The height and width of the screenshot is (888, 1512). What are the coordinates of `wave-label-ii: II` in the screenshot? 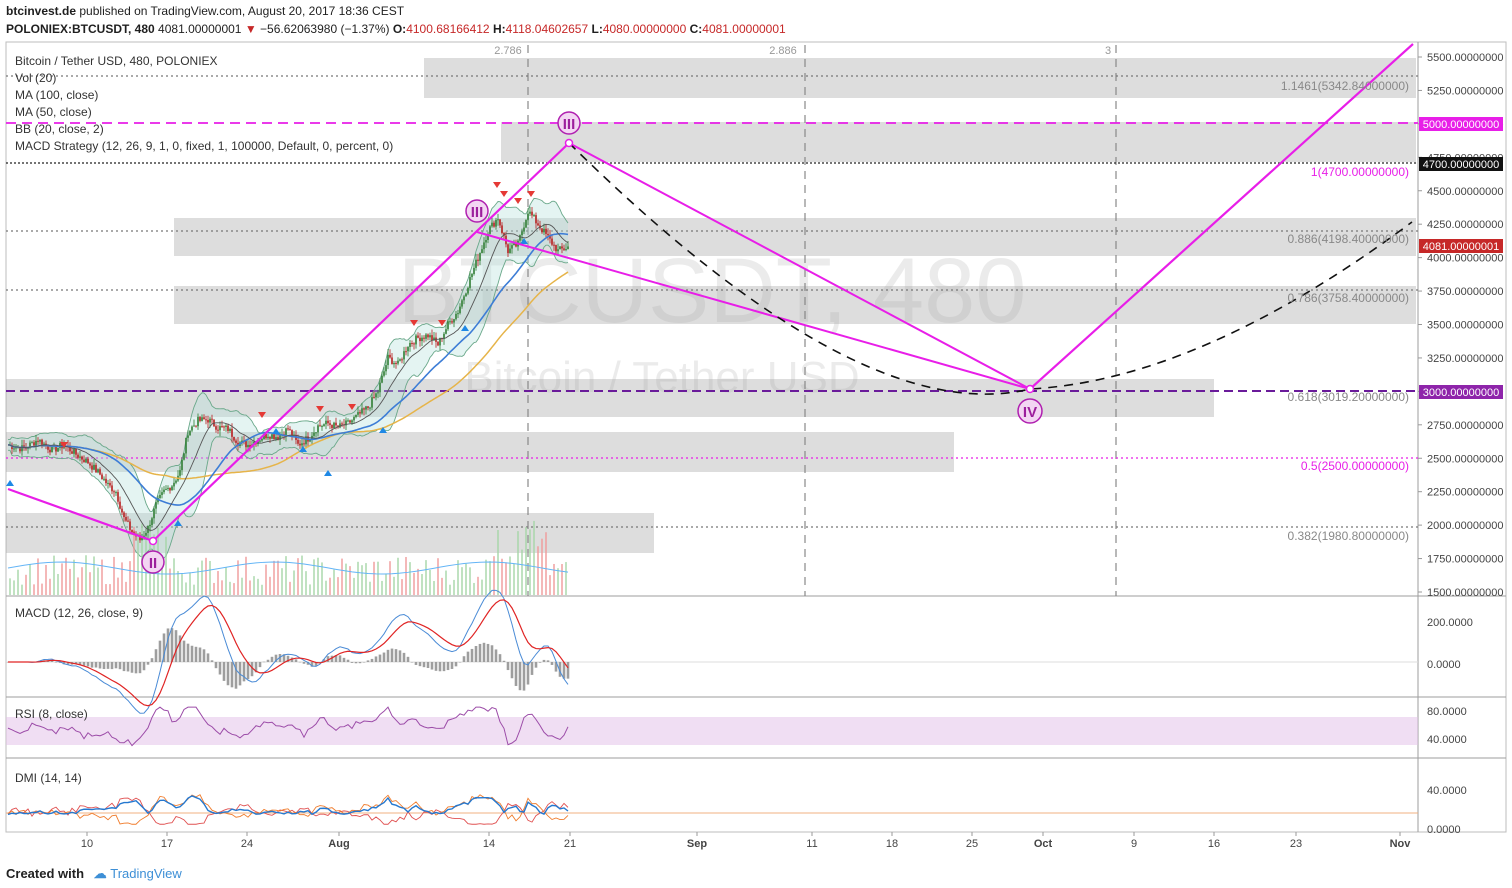 It's located at (153, 562).